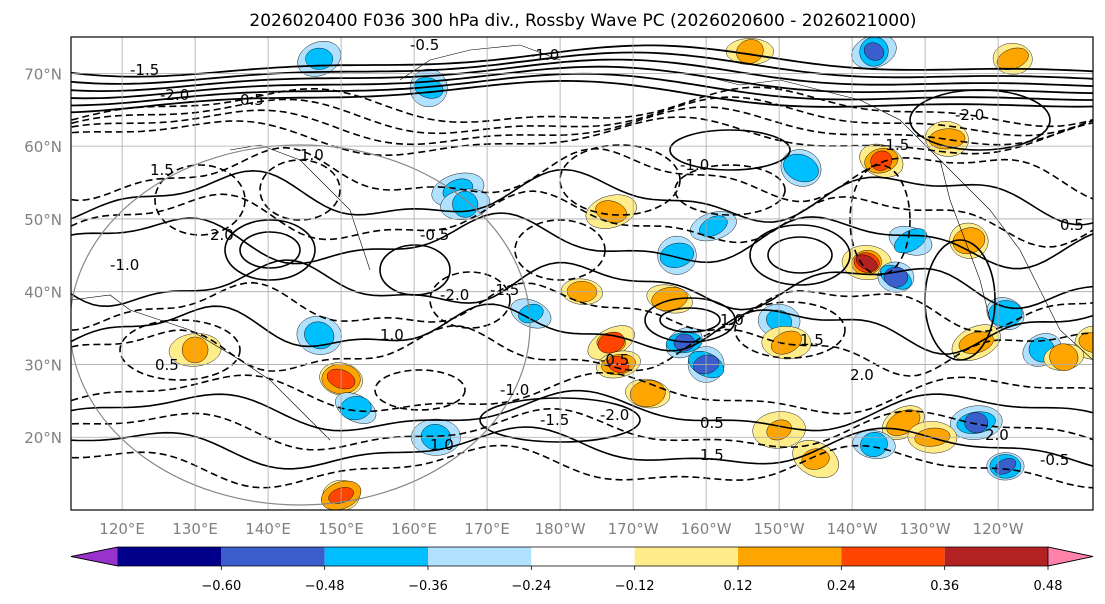 The width and height of the screenshot is (1105, 604). Describe the element at coordinates (94, 556) in the screenshot. I see `colorbar-extend-low` at that location.